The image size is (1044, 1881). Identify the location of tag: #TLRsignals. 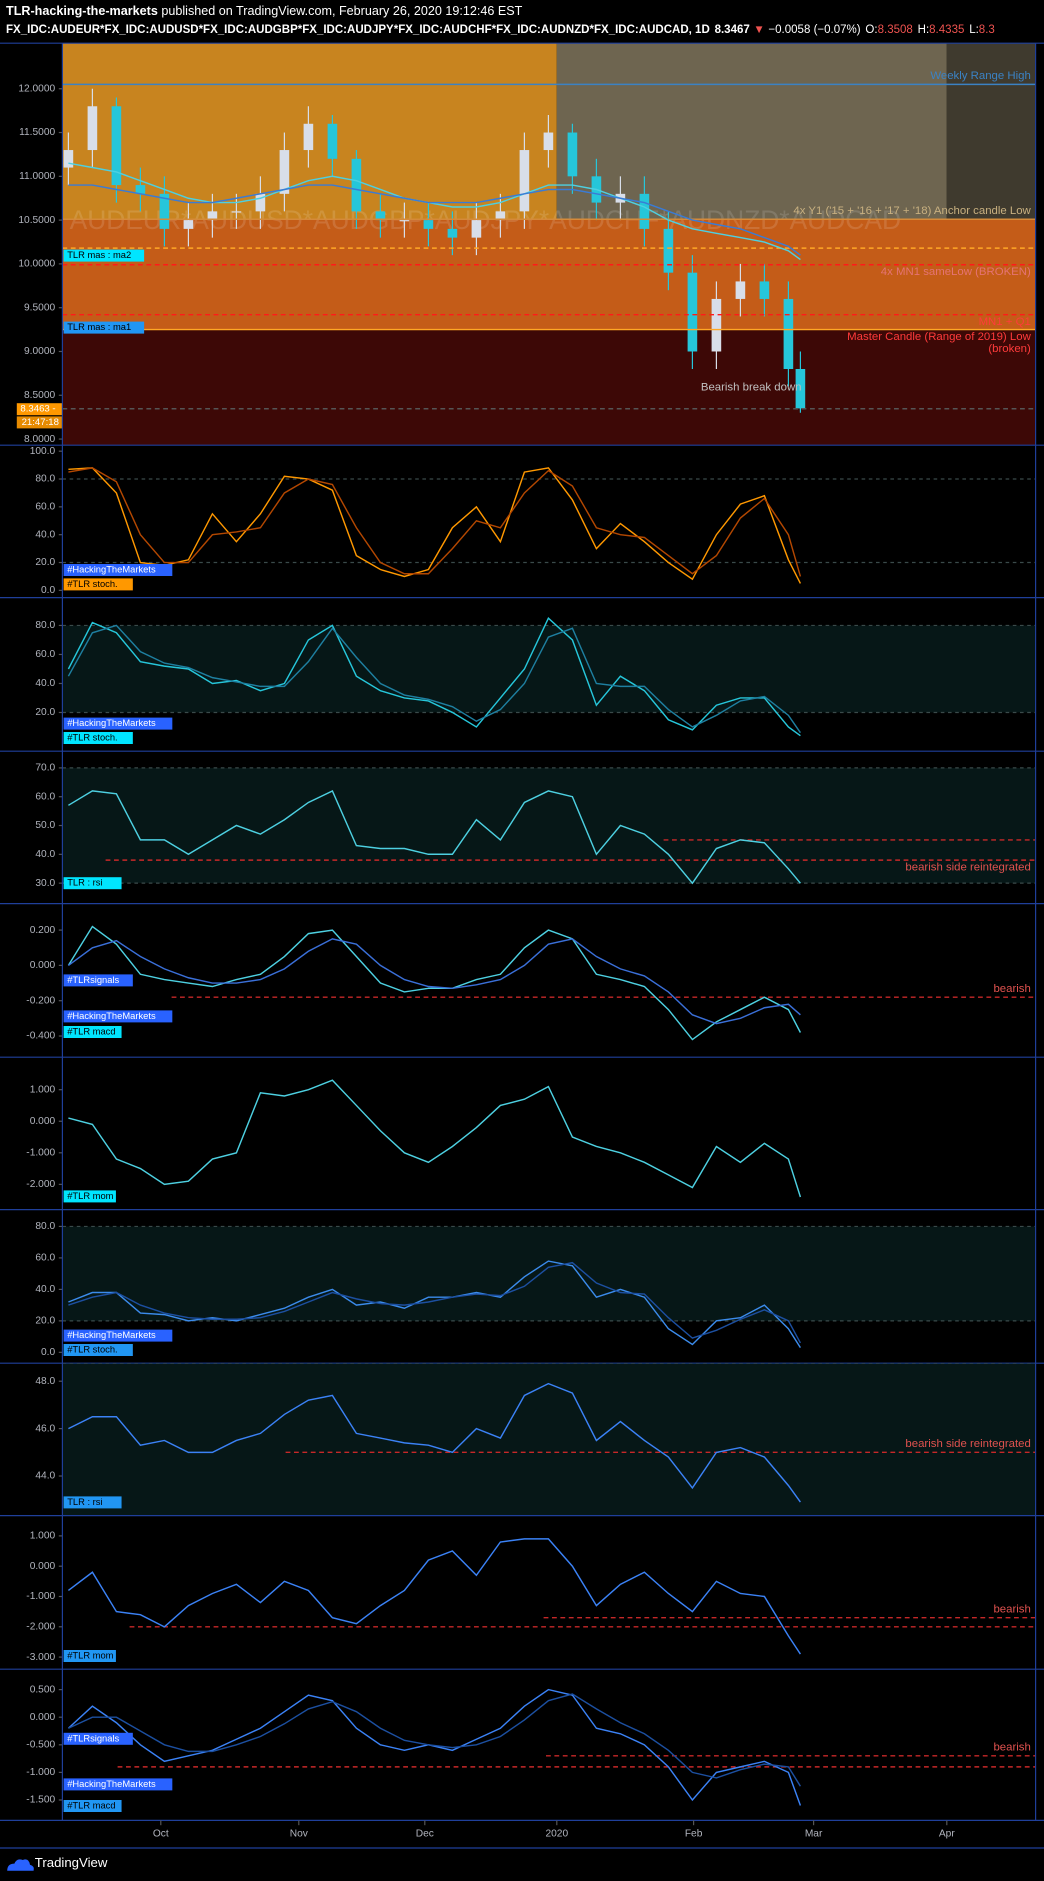
(93, 1738).